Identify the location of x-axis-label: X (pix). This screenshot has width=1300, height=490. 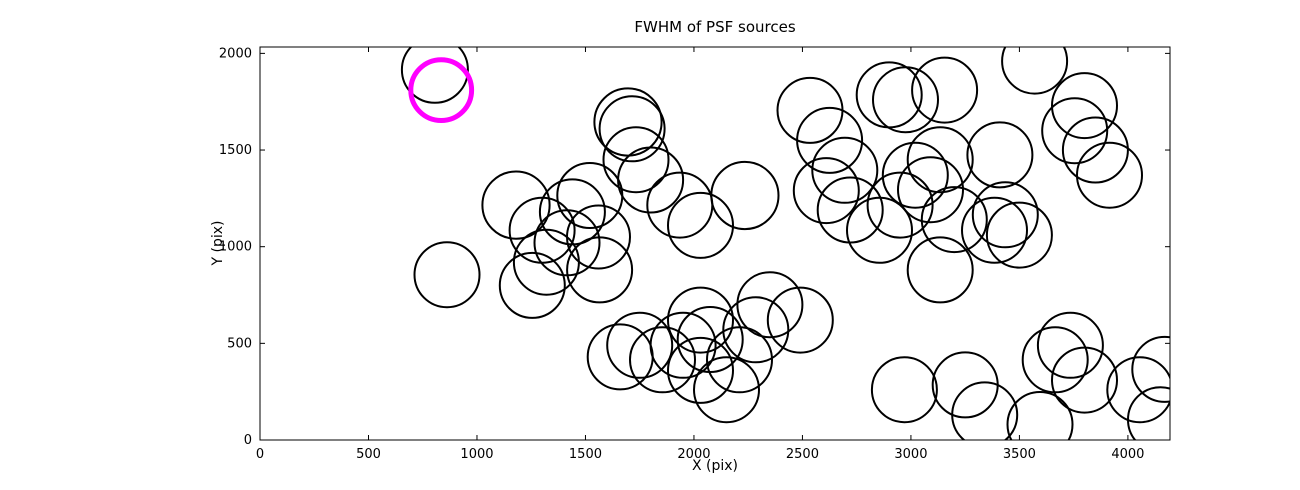
(715, 466).